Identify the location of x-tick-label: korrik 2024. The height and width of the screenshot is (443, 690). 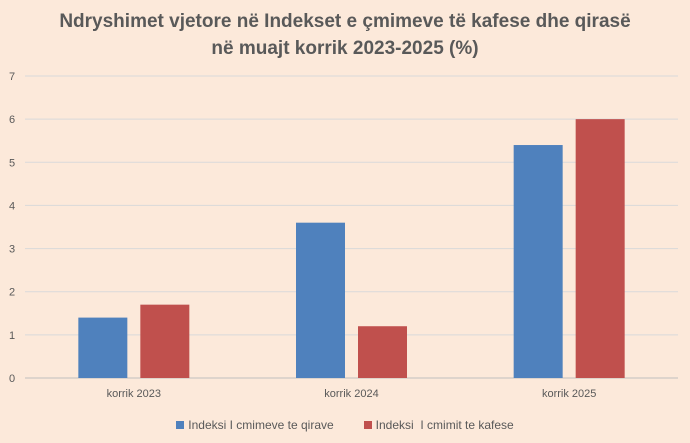
(351, 394).